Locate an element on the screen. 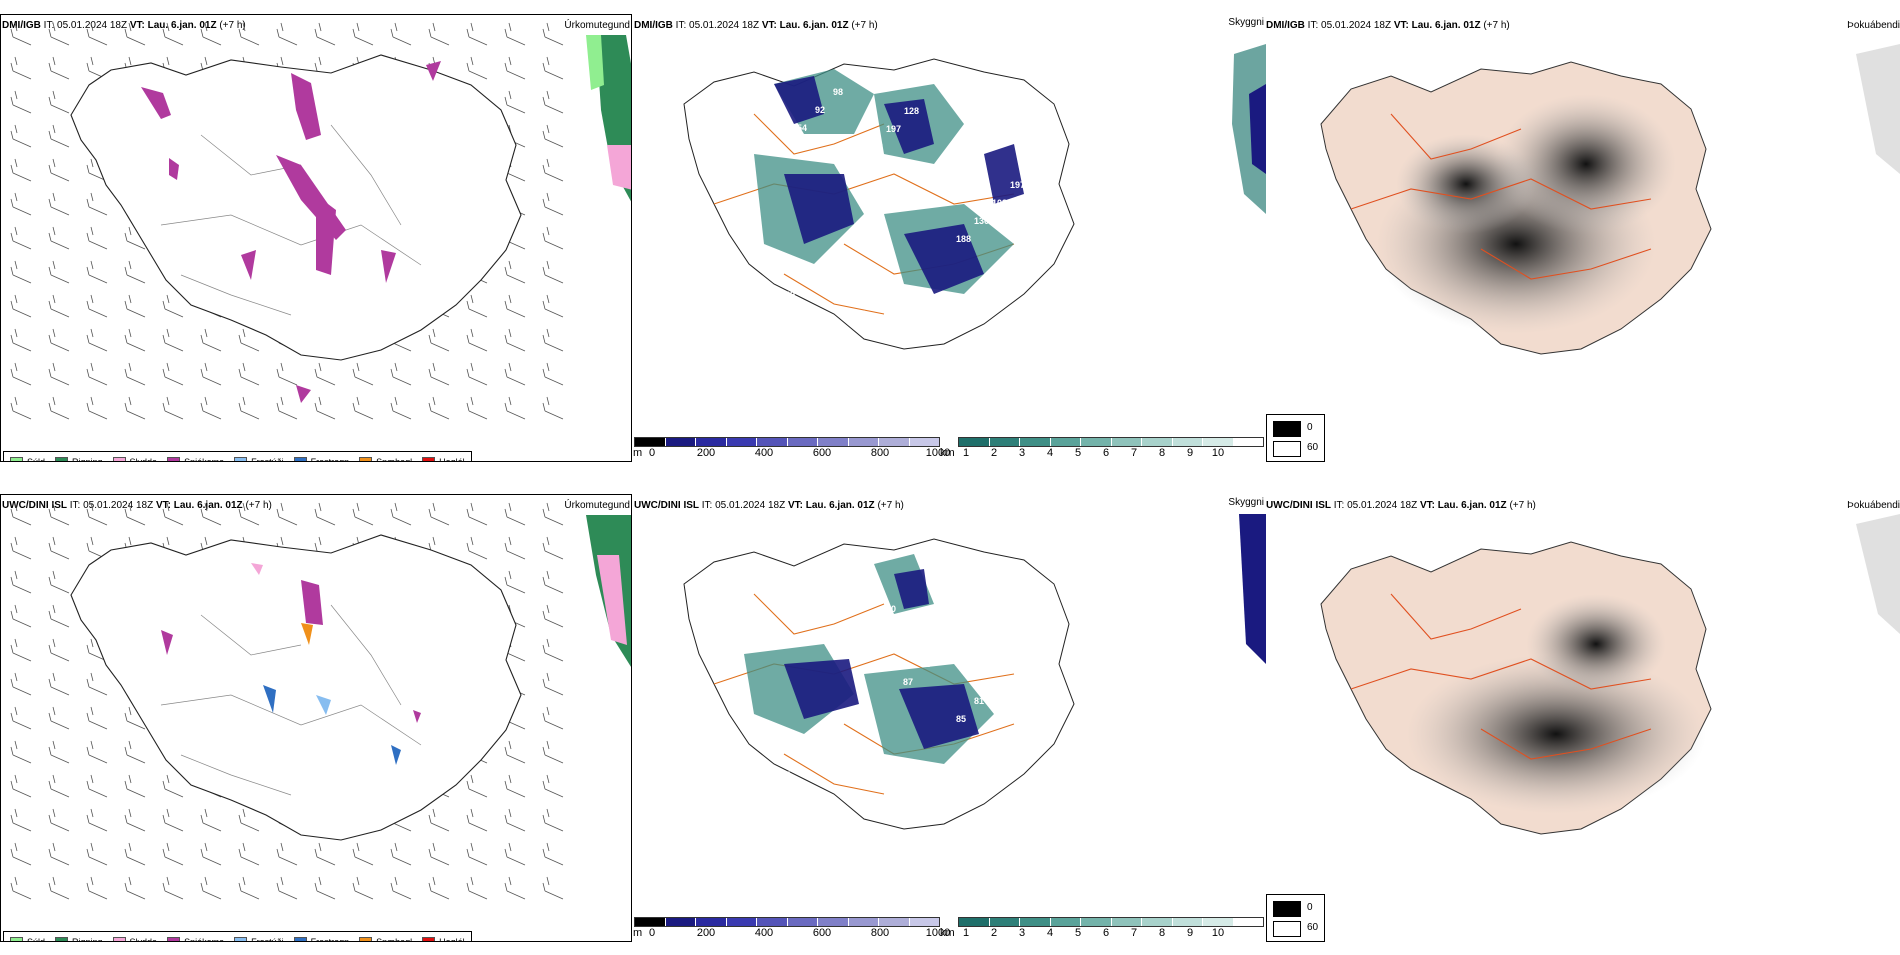  colorbar-tick: 800 is located at coordinates (880, 453).